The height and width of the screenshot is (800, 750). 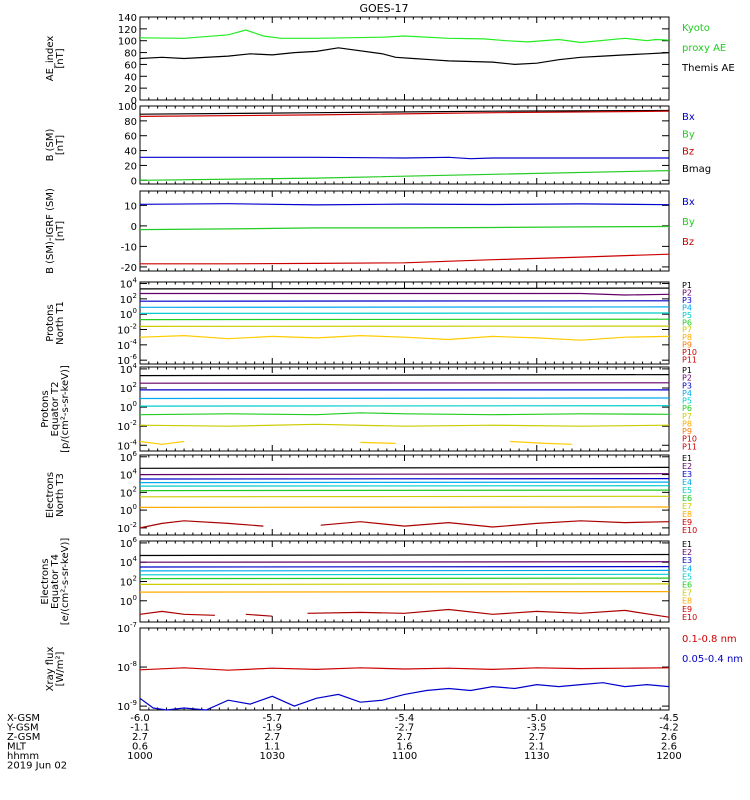 What do you see at coordinates (127, 445) in the screenshot?
I see `y-tick-label: 10-4` at bounding box center [127, 445].